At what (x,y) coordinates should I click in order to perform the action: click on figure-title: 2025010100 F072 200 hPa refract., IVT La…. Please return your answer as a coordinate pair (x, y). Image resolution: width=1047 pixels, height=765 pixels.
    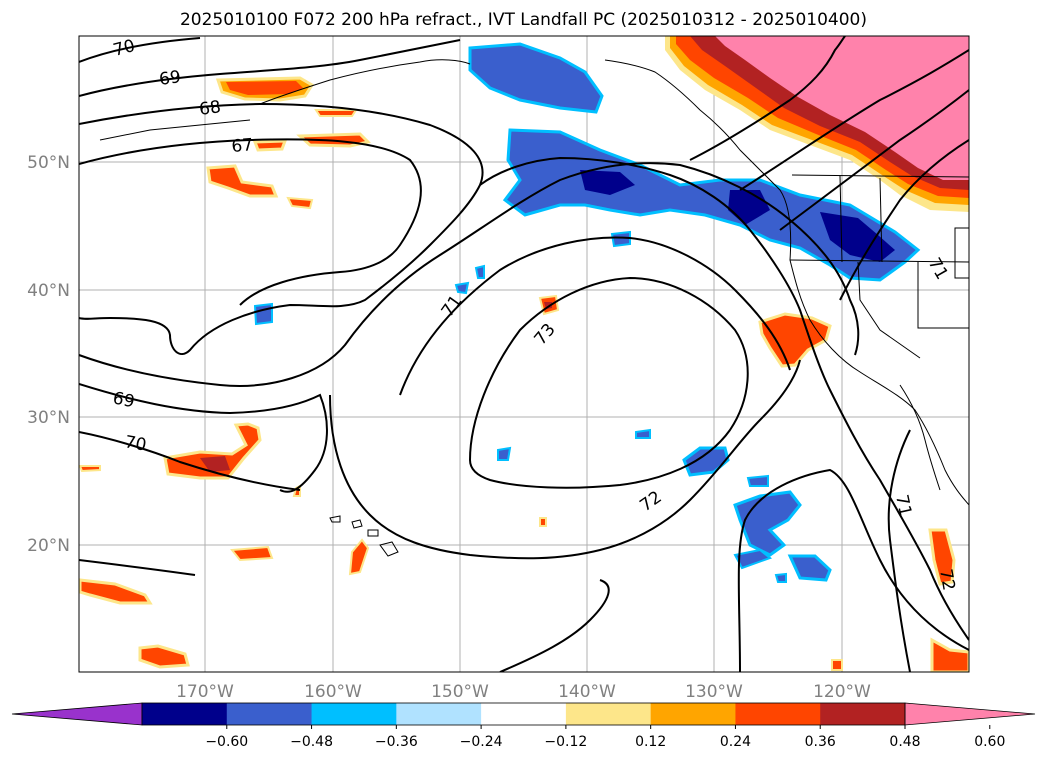
    Looking at the image, I should click on (523, 20).